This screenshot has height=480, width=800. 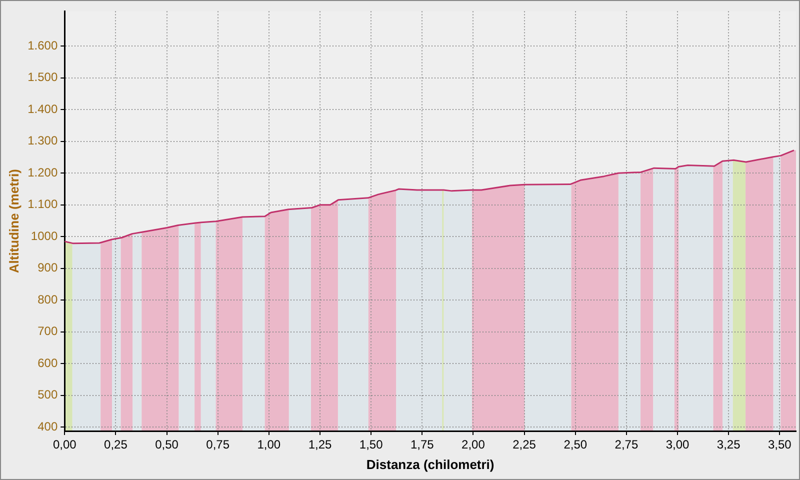 I want to click on x-tick-label: 2,50, so click(x=576, y=445).